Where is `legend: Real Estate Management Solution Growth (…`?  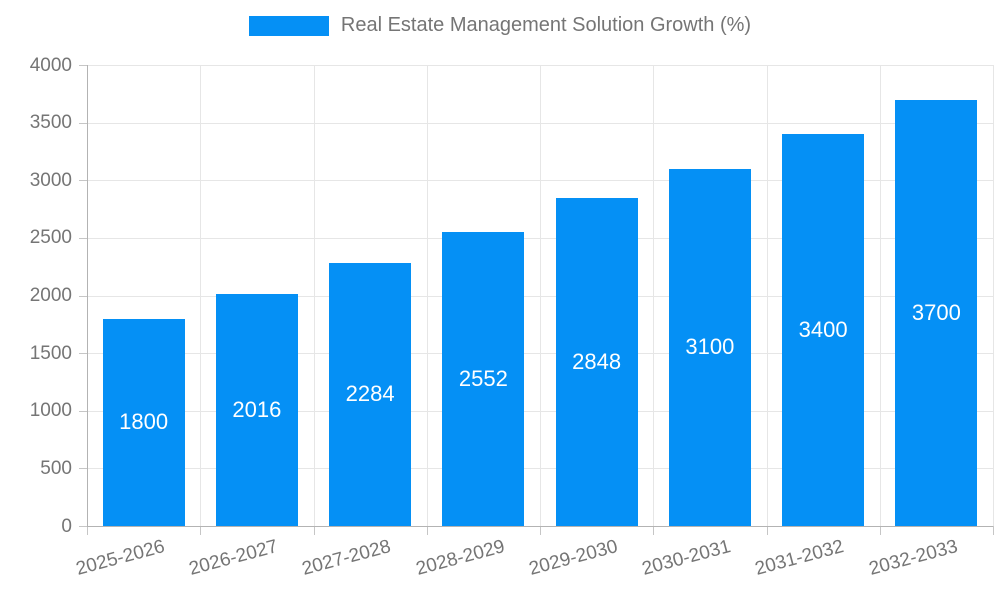 legend: Real Estate Management Solution Growth (… is located at coordinates (500, 25).